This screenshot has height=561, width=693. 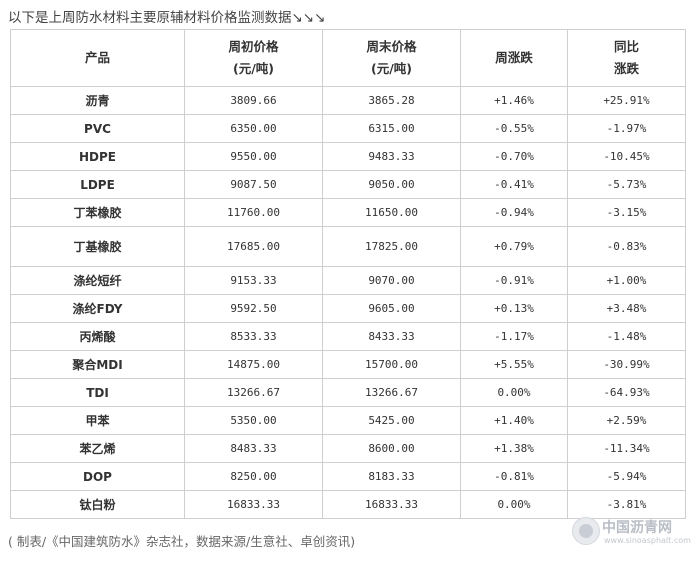 I want to click on weekly-change-cell: -0.55%, so click(x=514, y=128).